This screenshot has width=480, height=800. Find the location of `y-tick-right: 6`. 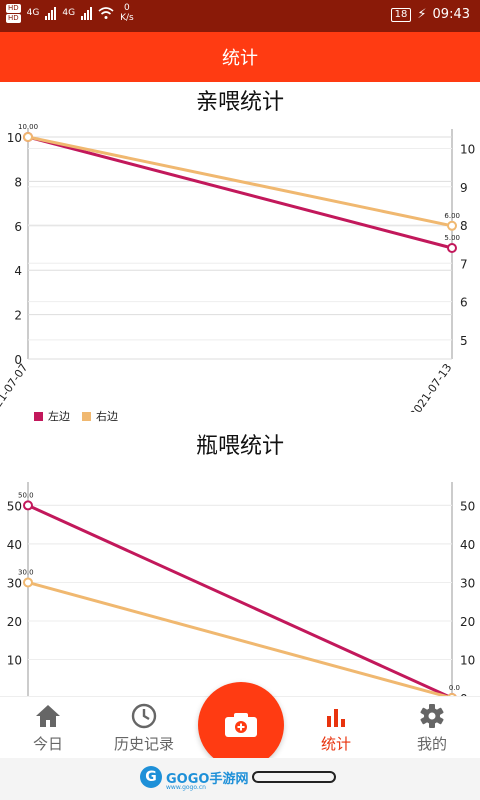

y-tick-right: 6 is located at coordinates (464, 303).